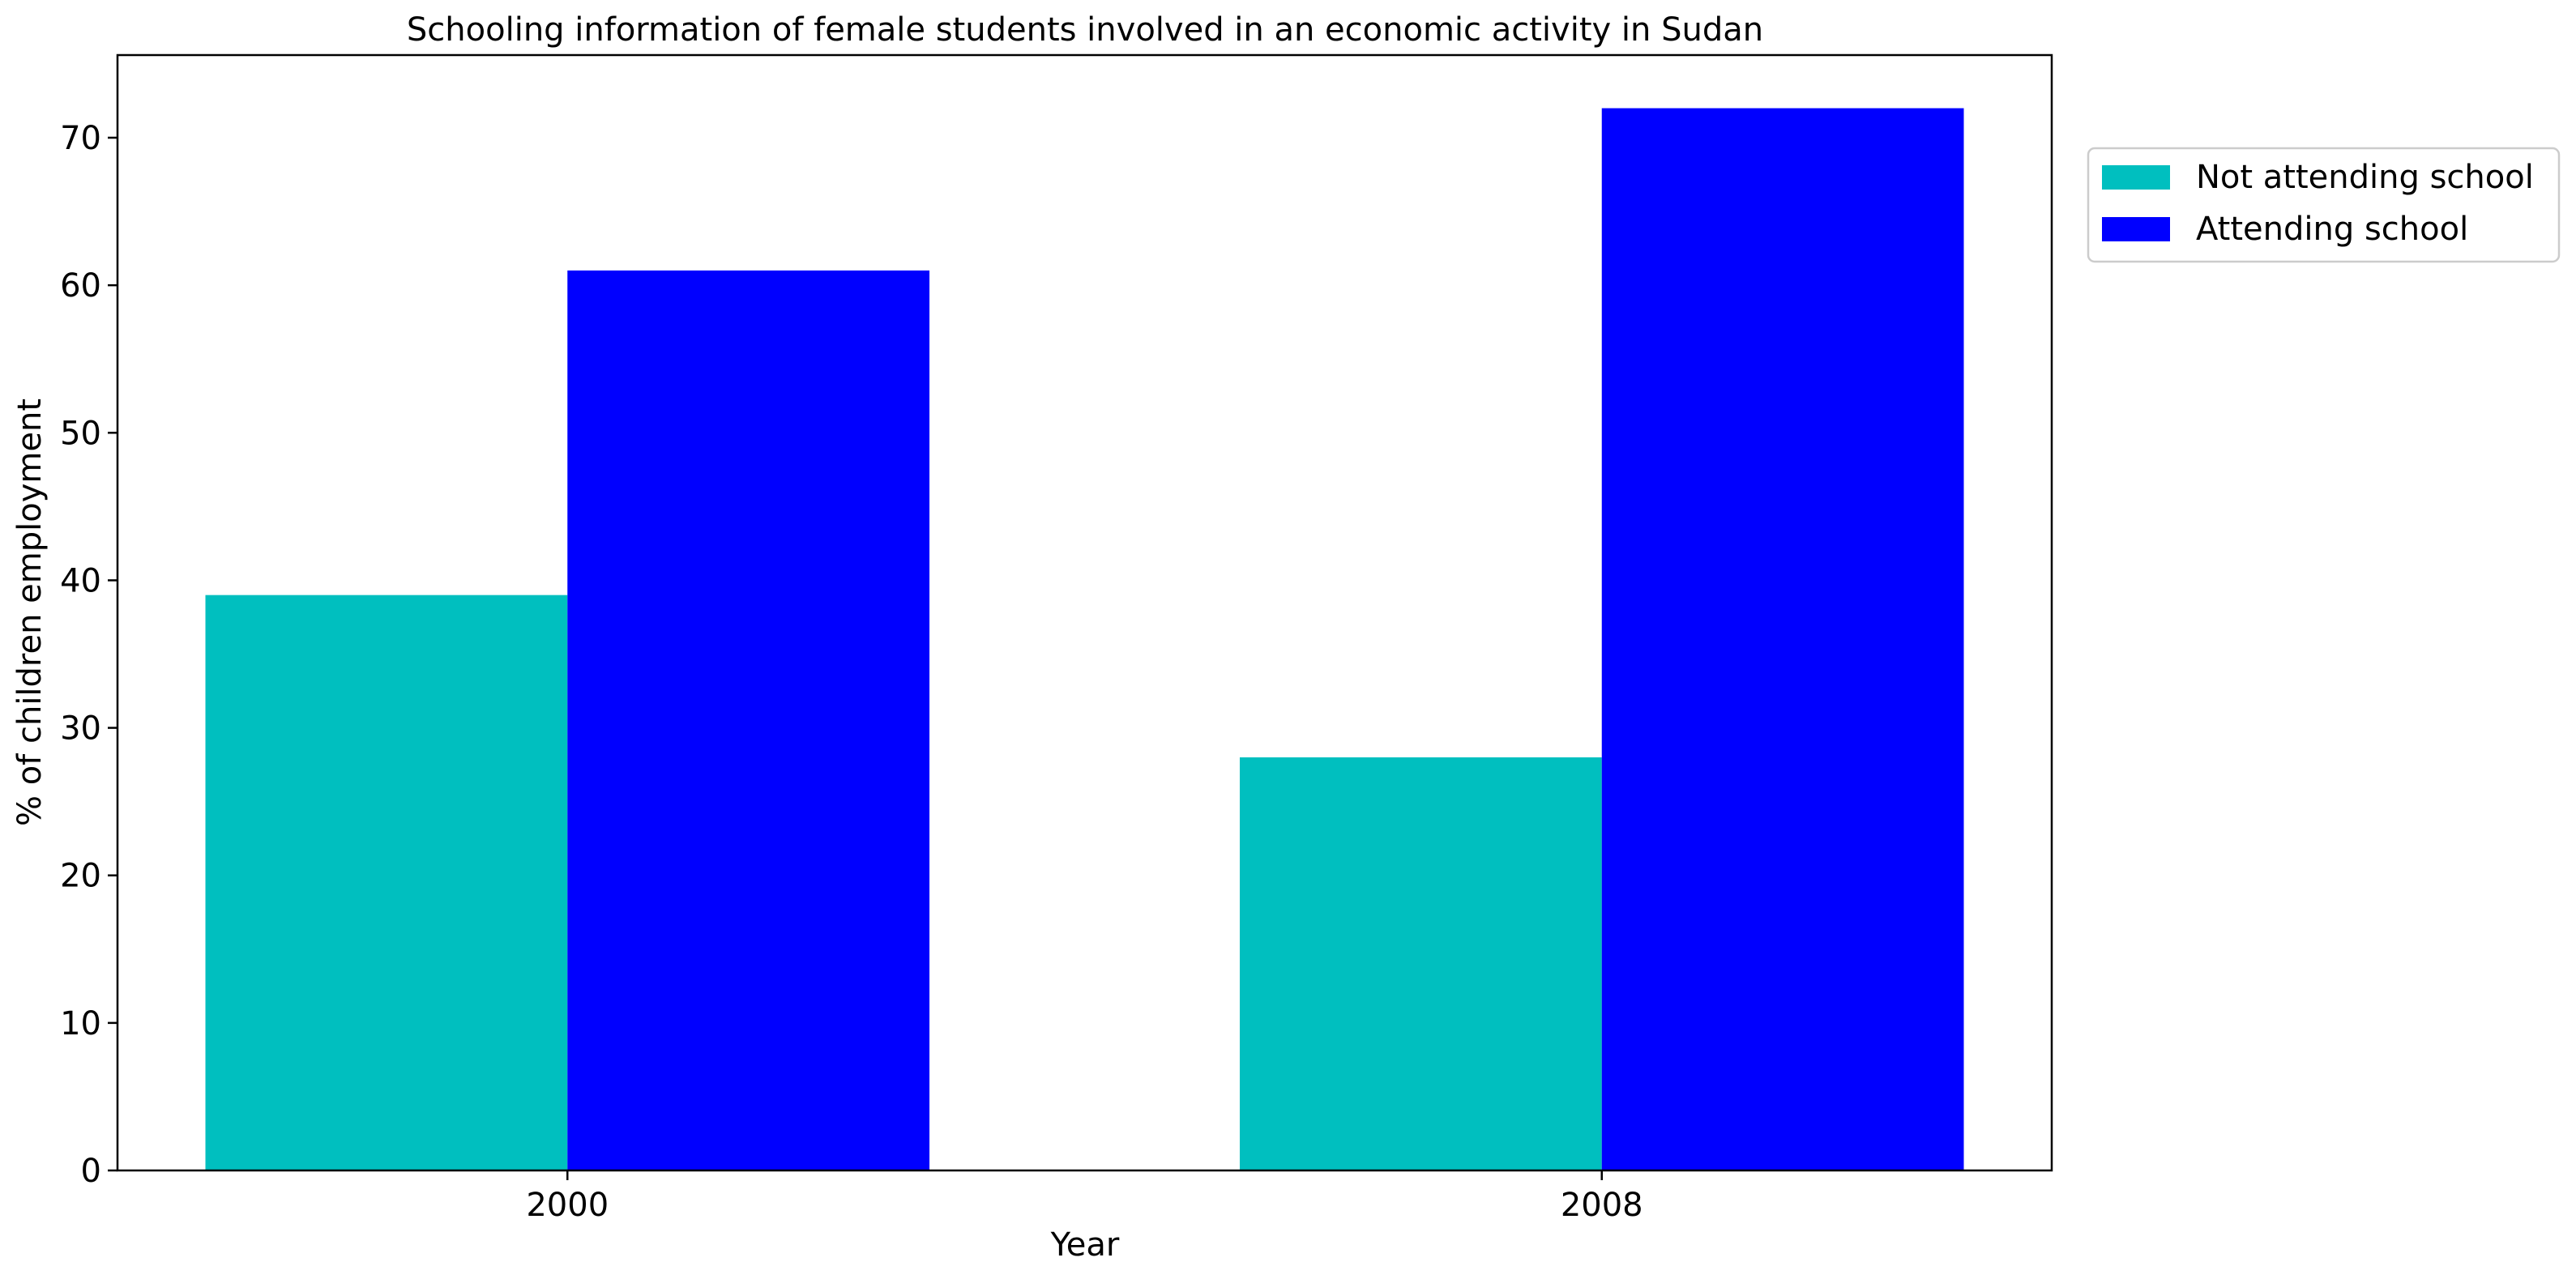 This screenshot has height=1279, width=2576. I want to click on y-axis-label: % of children employment, so click(30, 612).